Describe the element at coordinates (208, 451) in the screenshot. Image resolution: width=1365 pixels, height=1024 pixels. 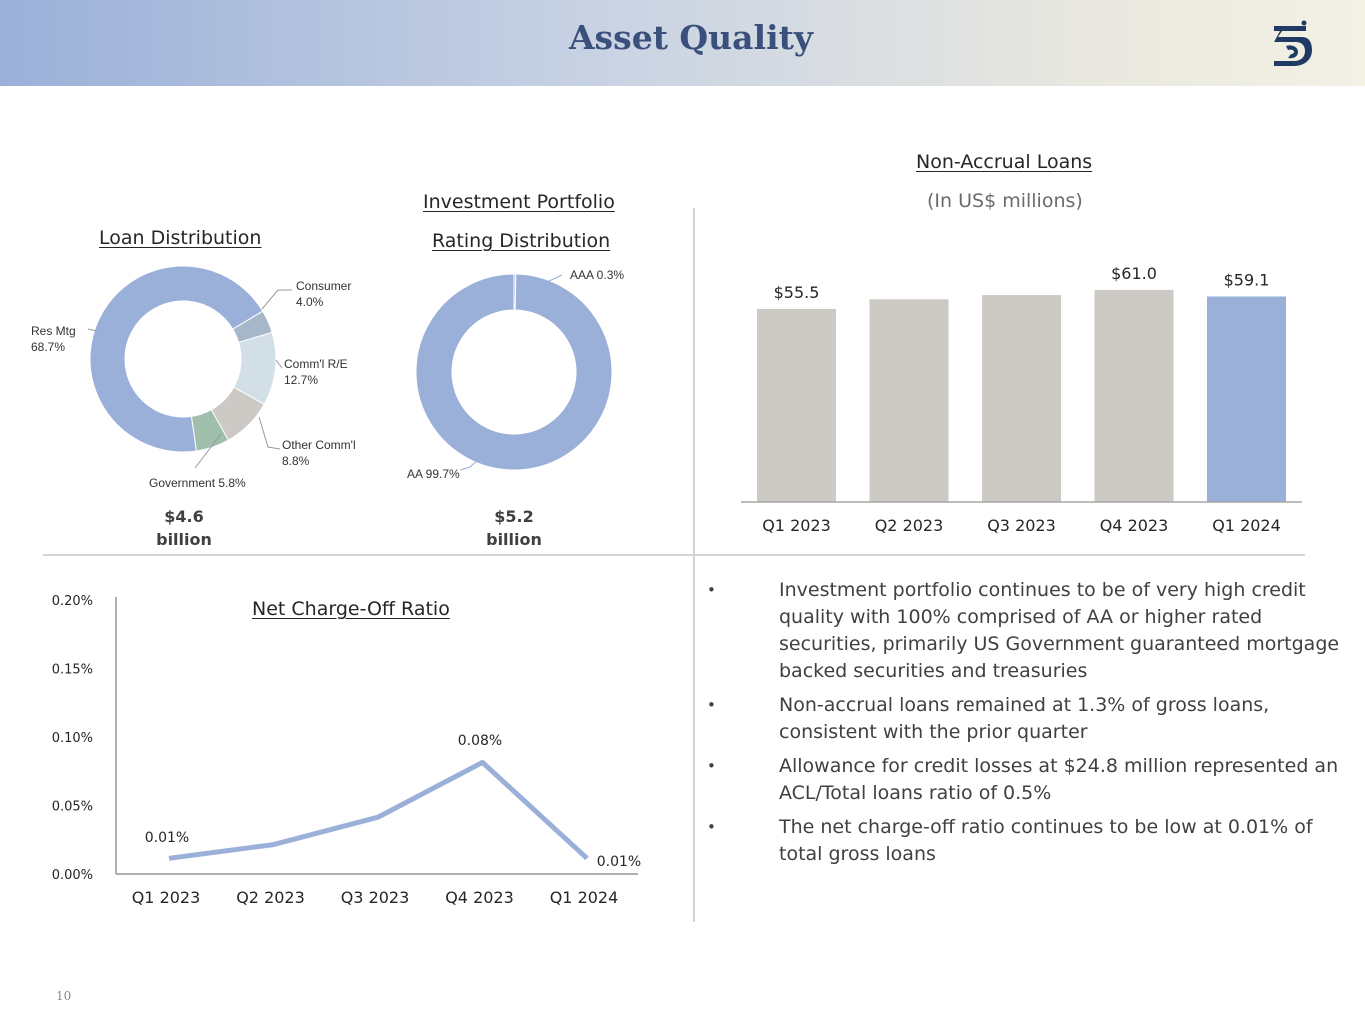
I see `loan-leader-government` at that location.